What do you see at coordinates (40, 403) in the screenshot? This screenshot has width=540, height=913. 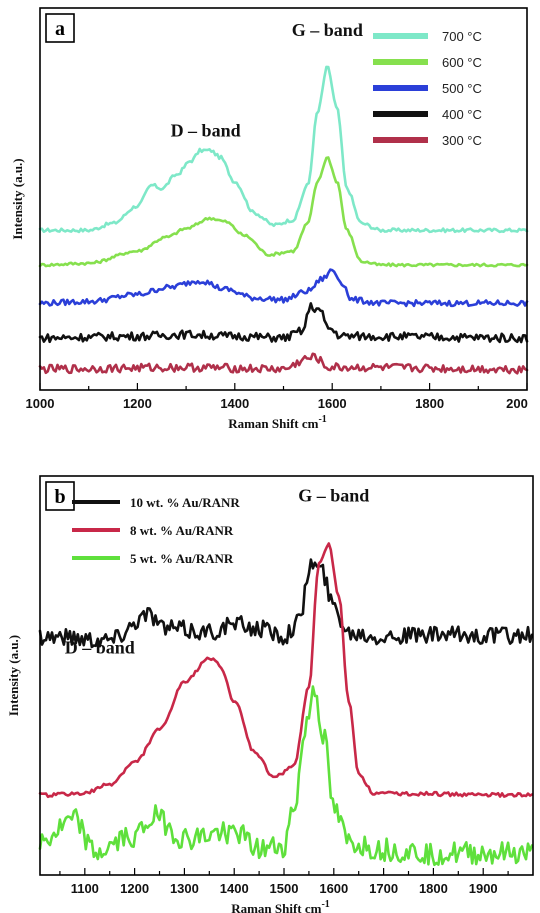 I see `x-tick-label: 1000` at bounding box center [40, 403].